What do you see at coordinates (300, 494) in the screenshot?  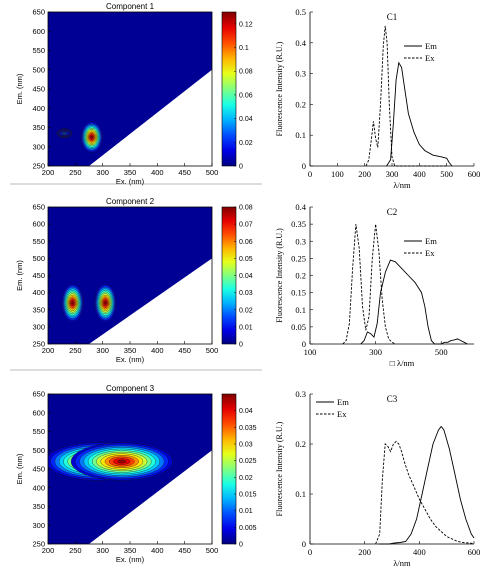 I see `y-tick-label: 0.1` at bounding box center [300, 494].